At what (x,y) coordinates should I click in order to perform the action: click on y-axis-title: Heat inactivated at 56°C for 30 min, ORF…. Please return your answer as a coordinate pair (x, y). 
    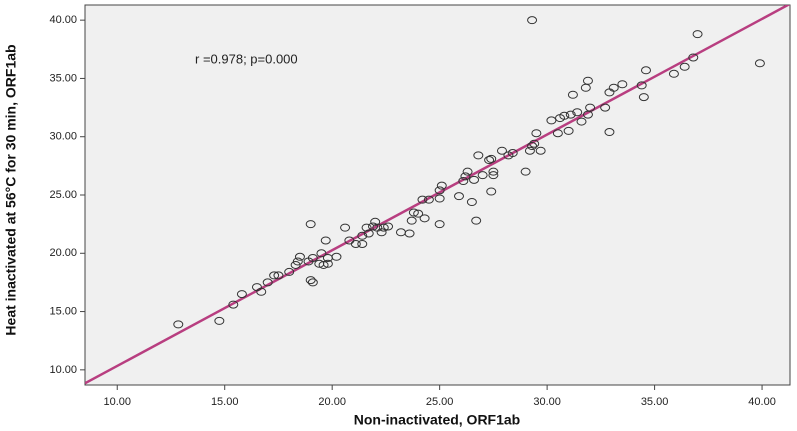
    Looking at the image, I should click on (11, 189).